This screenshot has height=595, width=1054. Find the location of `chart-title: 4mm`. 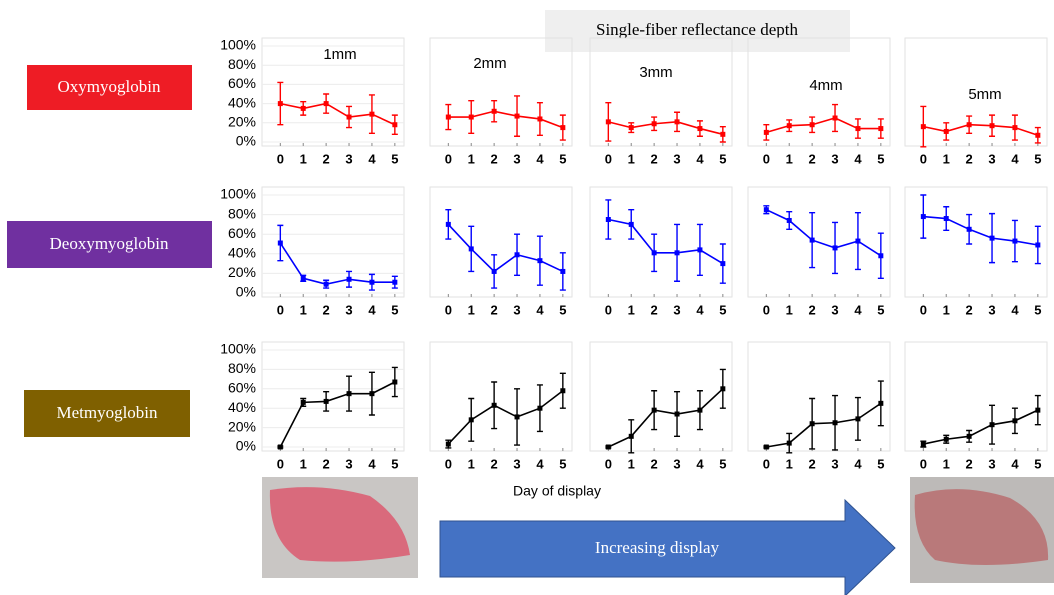

chart-title: 4mm is located at coordinates (825, 85).